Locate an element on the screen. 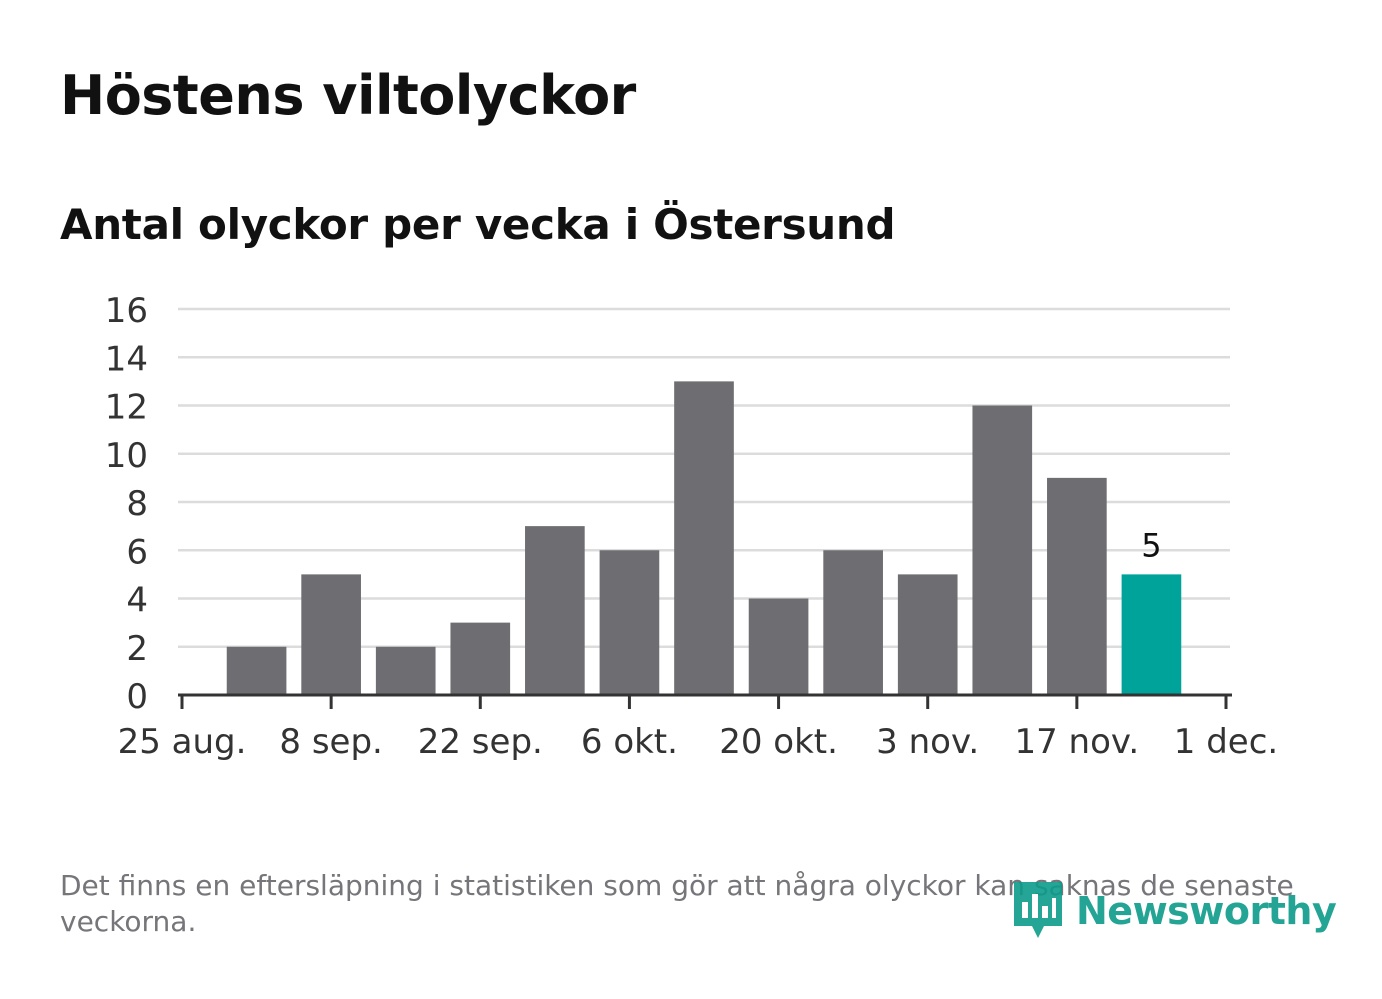 Image resolution: width=1382 pixels, height=999 pixels. x-tick-label: 22 sep. is located at coordinates (480, 742).